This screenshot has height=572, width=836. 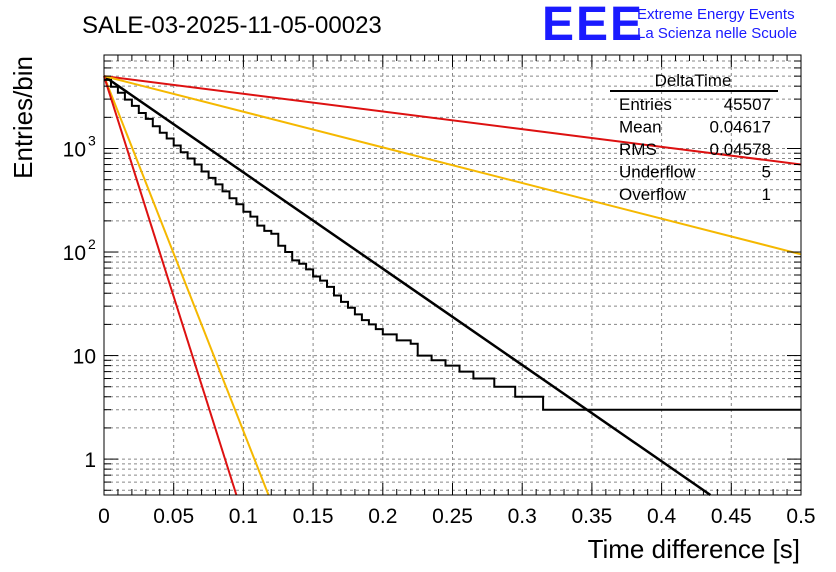 What do you see at coordinates (92, 140) in the screenshot?
I see `y-tick-exponent: 3` at bounding box center [92, 140].